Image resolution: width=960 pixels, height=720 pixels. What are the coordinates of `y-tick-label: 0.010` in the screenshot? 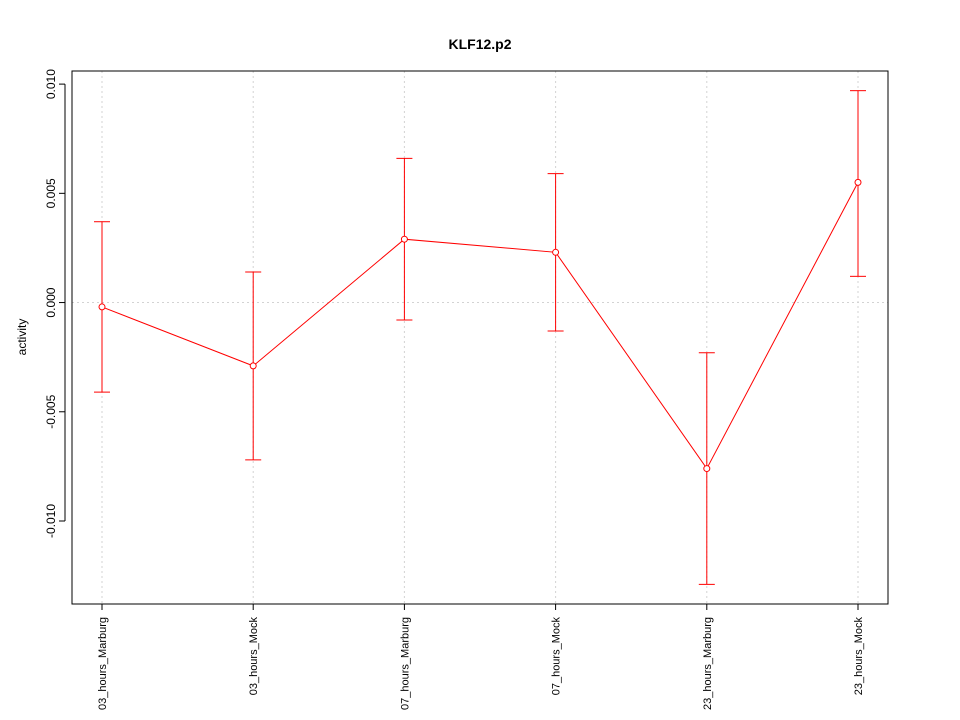 It's located at (51, 84).